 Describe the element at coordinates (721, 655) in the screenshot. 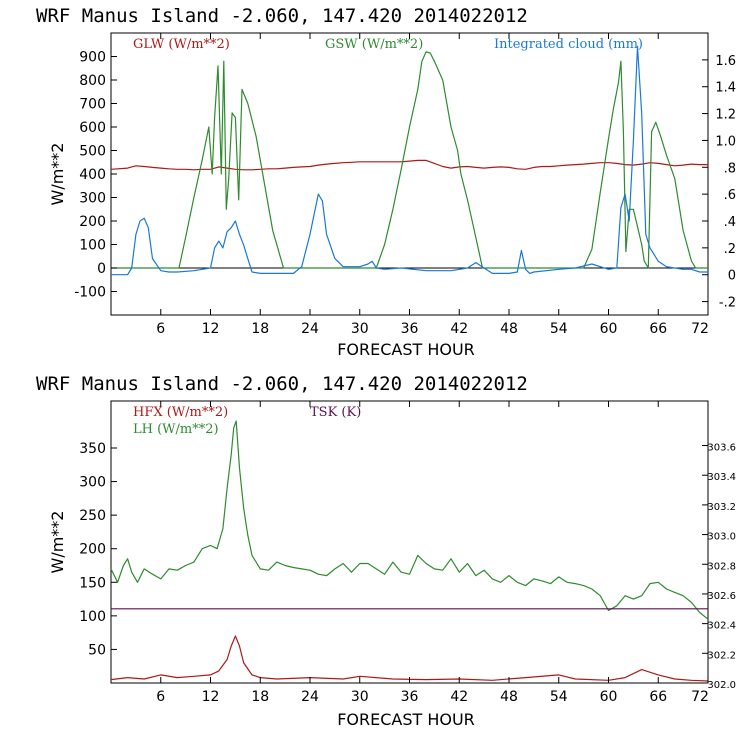

I see `y2-tick-label: 302.2` at that location.